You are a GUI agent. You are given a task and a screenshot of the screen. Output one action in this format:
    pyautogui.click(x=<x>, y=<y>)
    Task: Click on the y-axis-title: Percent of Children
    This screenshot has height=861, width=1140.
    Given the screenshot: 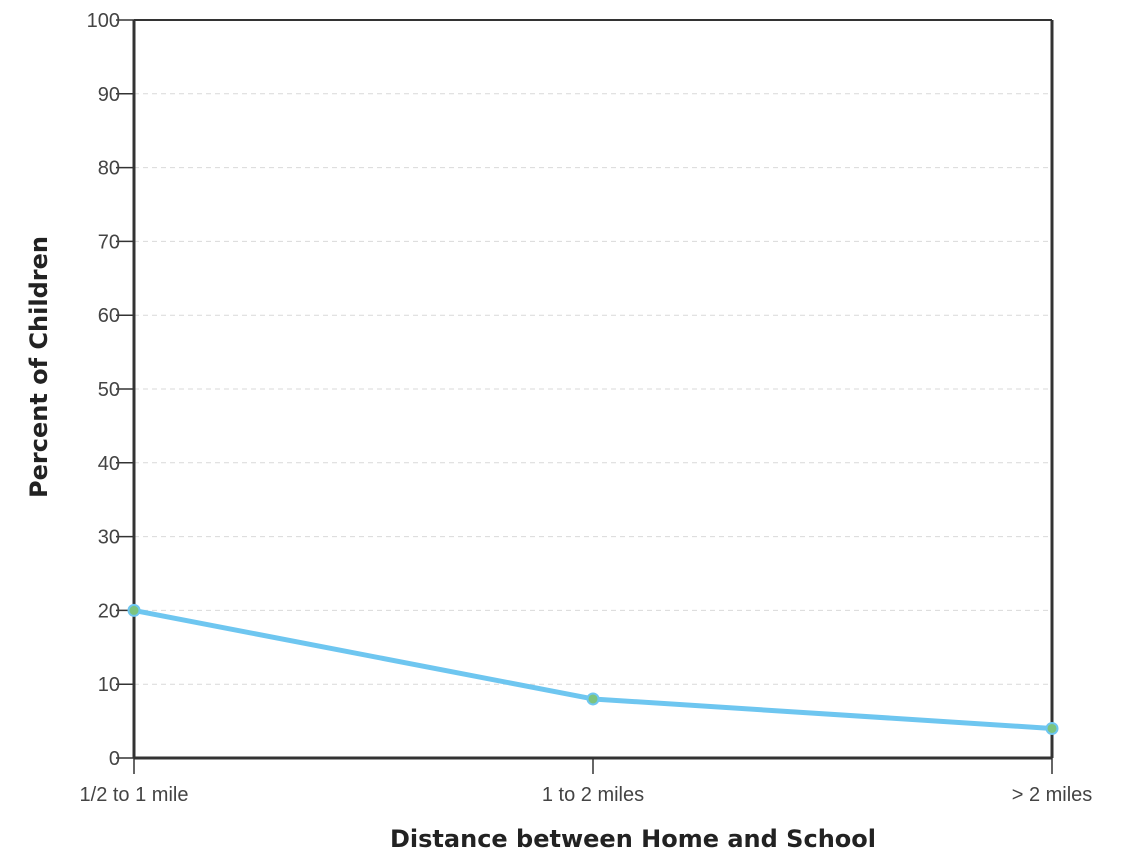 What is the action you would take?
    pyautogui.click(x=39, y=367)
    